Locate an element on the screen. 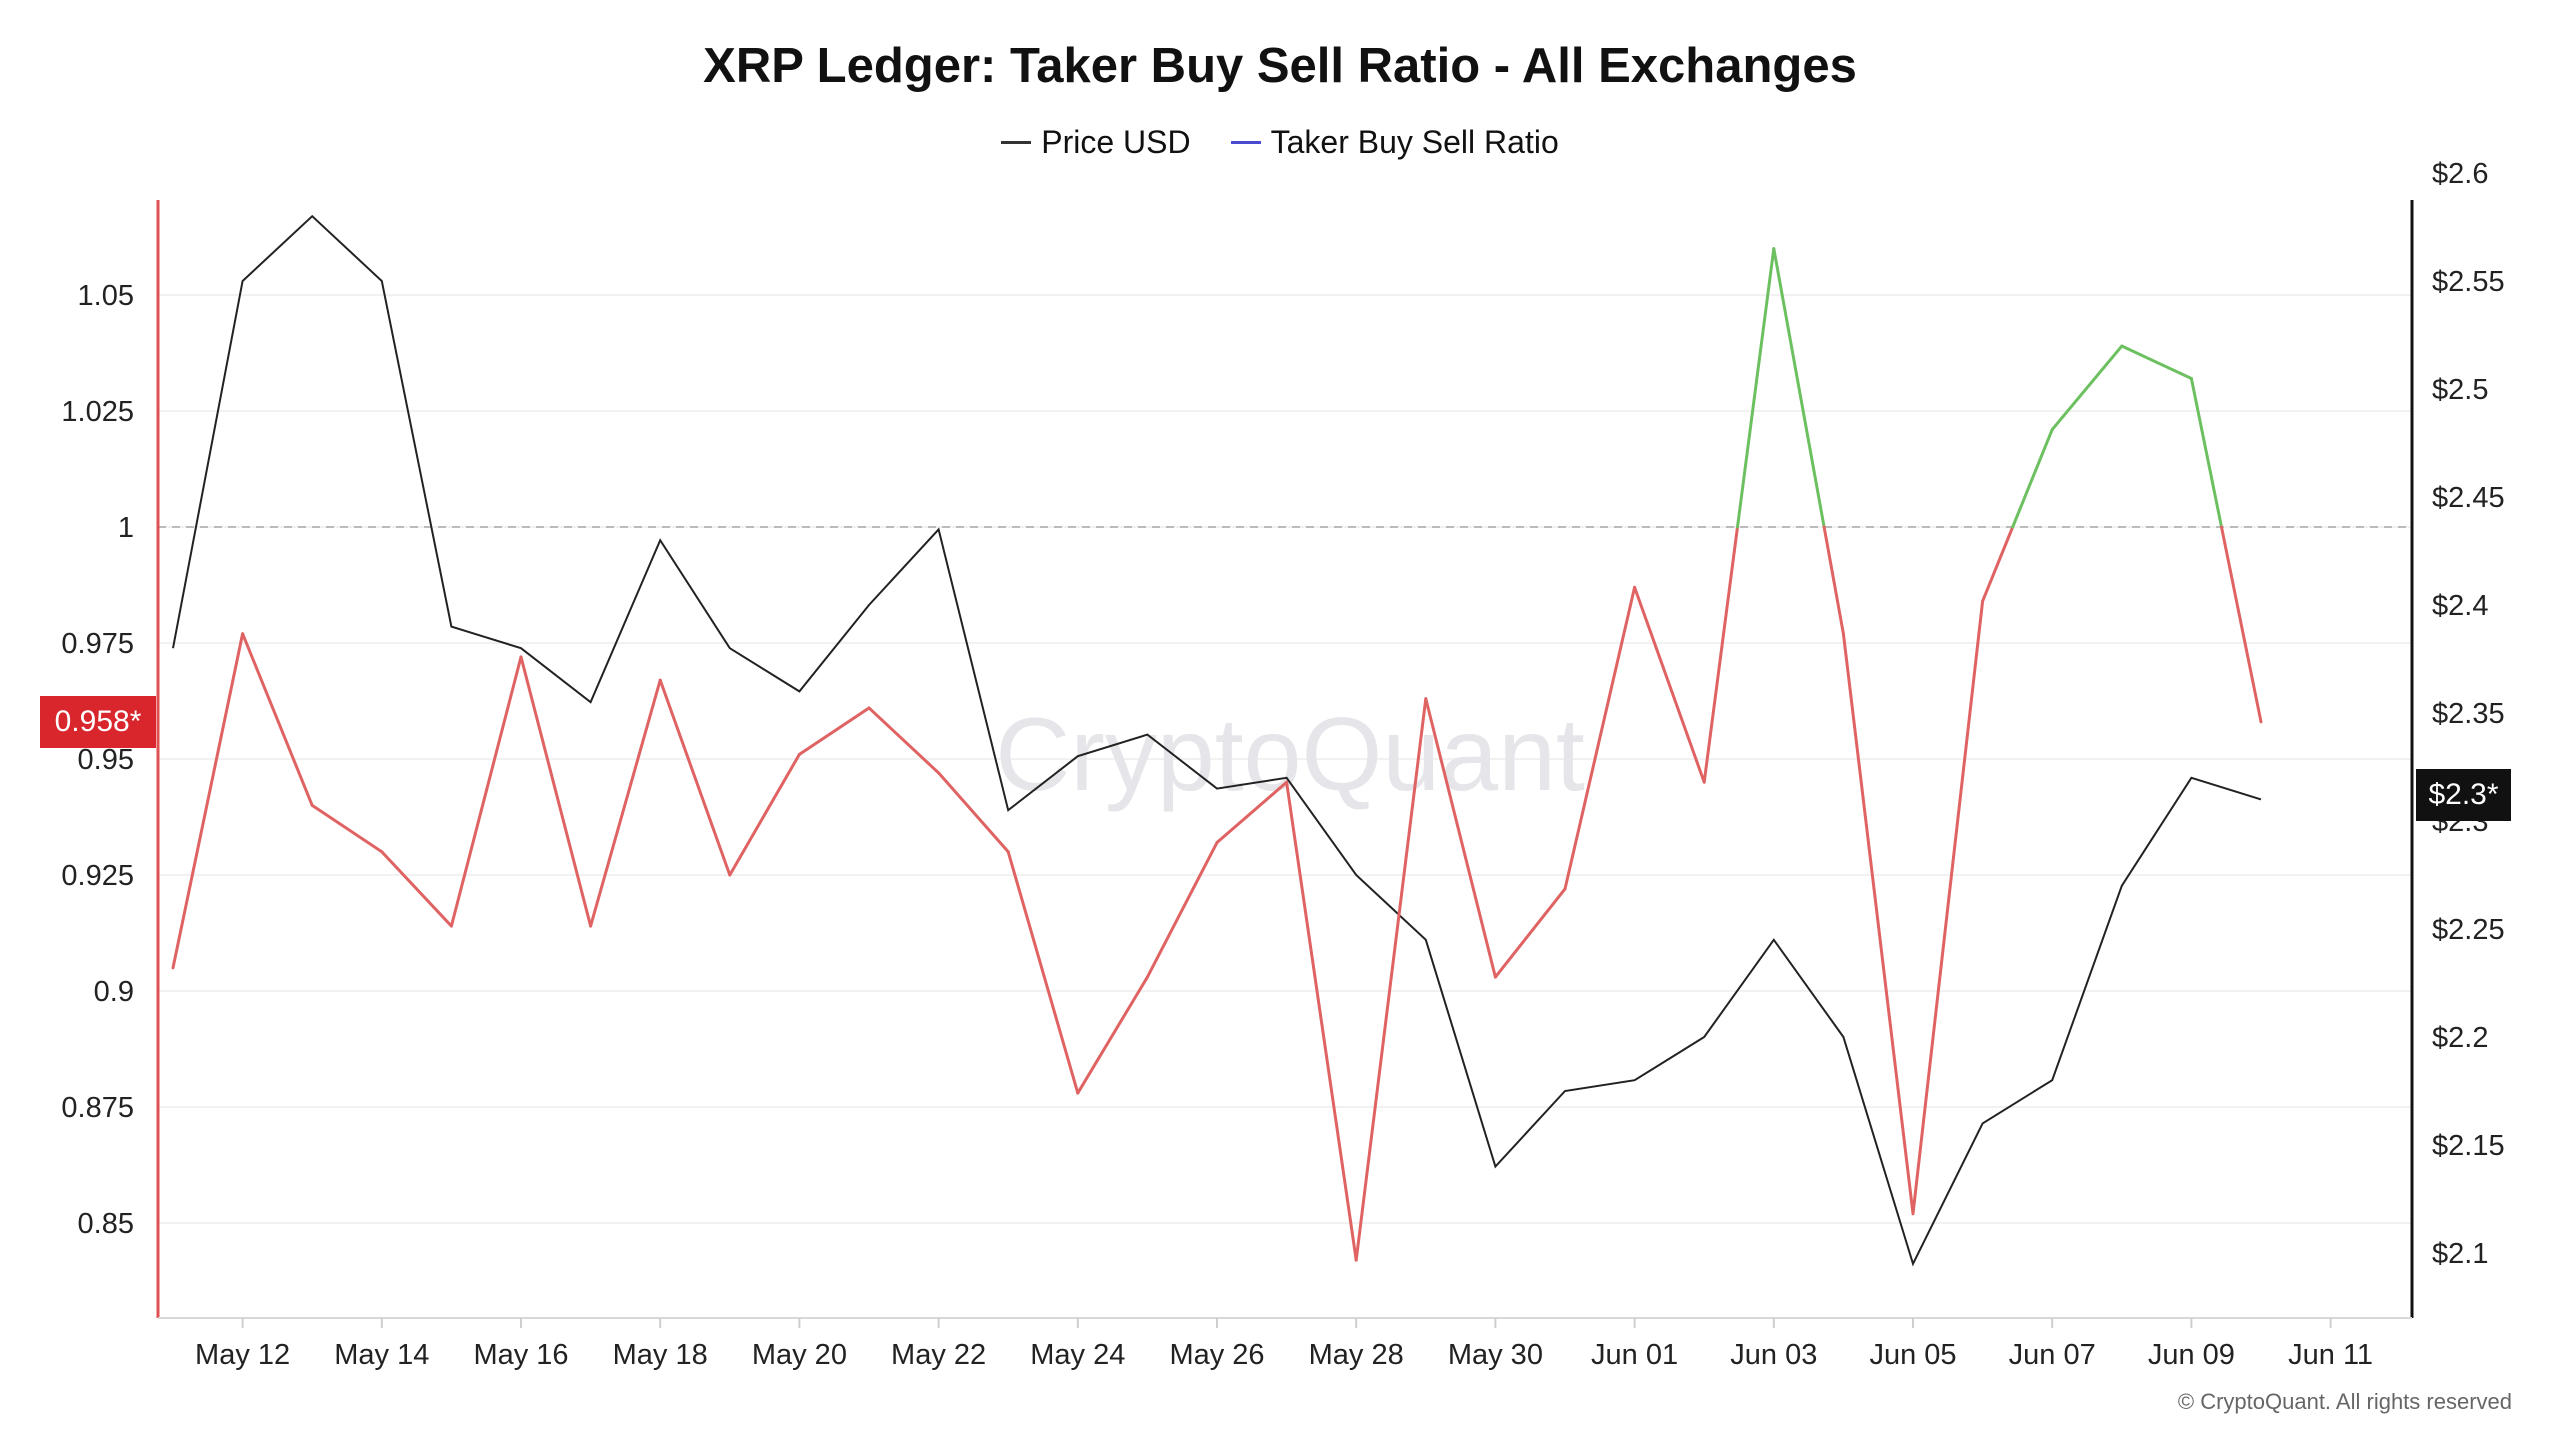  y-right-tick-label: $2.25 is located at coordinates (2468, 930).